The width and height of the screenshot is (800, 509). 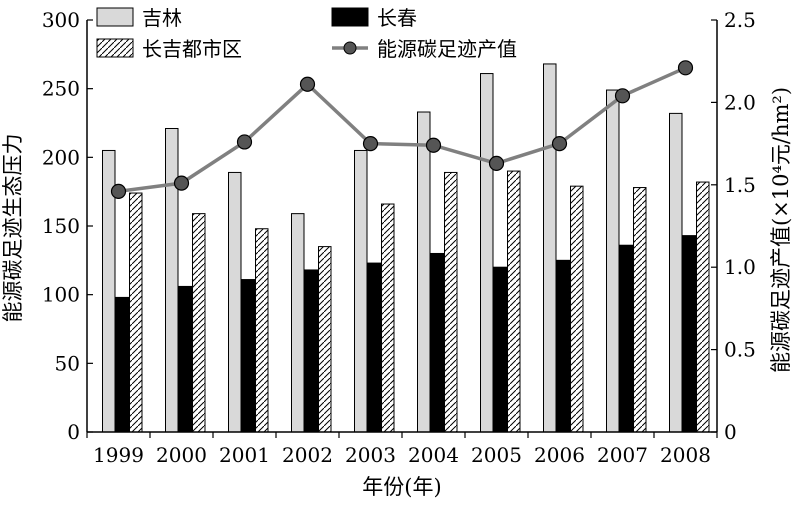 I want to click on bar-吉林-2006, so click(x=550, y=248).